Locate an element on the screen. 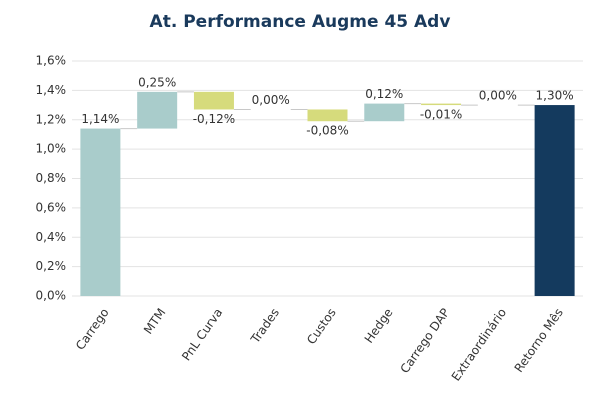  x-tick-label: Trades is located at coordinates (265, 326).